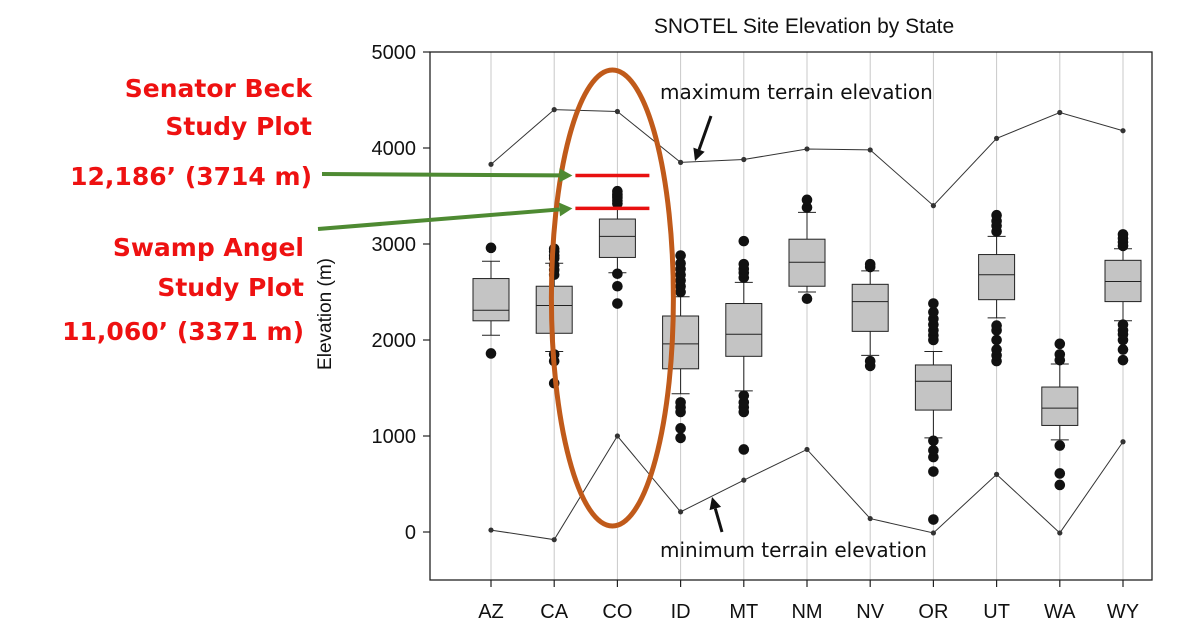 This screenshot has height=633, width=1197. Describe the element at coordinates (438, 219) in the screenshot. I see `swamp-angel-arrow-shaft` at that location.